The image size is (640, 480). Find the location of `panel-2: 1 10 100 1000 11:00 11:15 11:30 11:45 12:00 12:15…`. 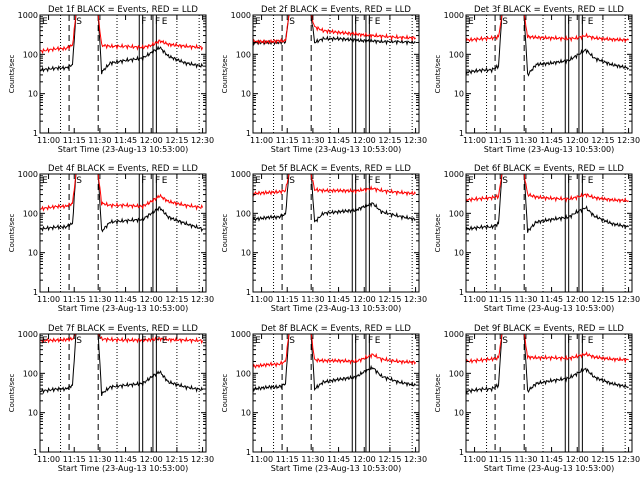

panel-2: 1 10 100 1000 11:00 11:15 11:30 11:45 12:00 12:15… is located at coordinates (324, 79).